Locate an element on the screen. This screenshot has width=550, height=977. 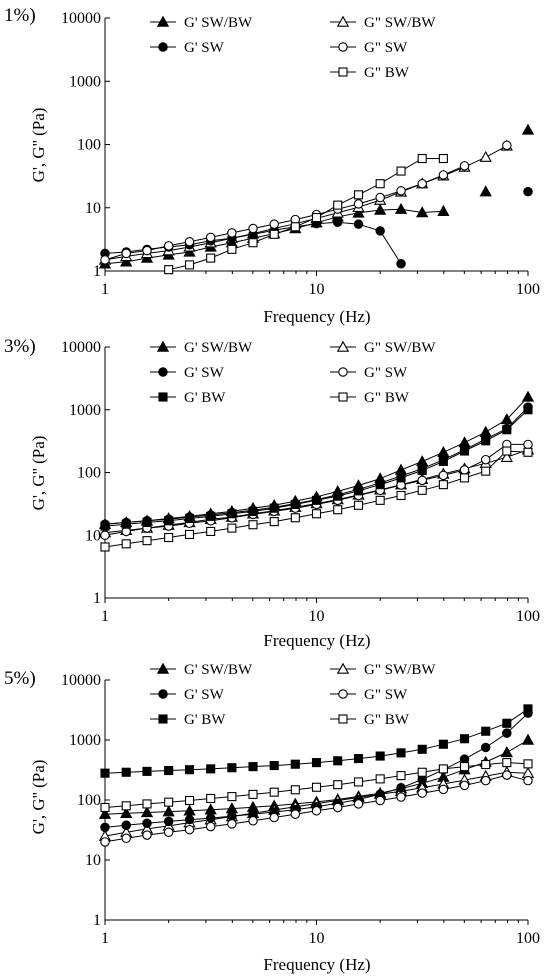
panel-2-y-axis-title: G', G'' (Pa) is located at coordinates (38, 473).